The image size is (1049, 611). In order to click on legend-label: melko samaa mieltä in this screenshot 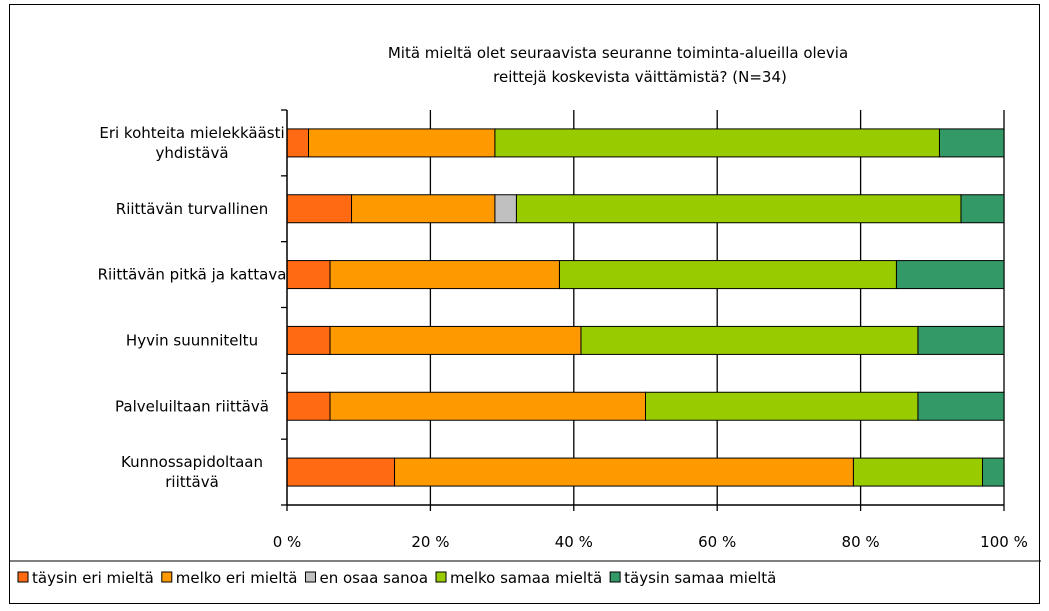, I will do `click(526, 578)`.